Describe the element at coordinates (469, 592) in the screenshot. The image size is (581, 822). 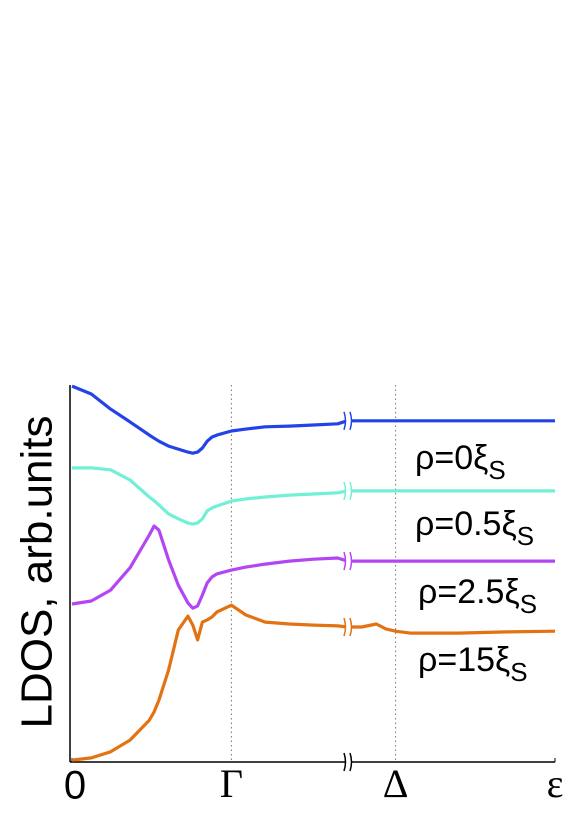
I see `curve-label-main: ρ=2.5ξ` at that location.